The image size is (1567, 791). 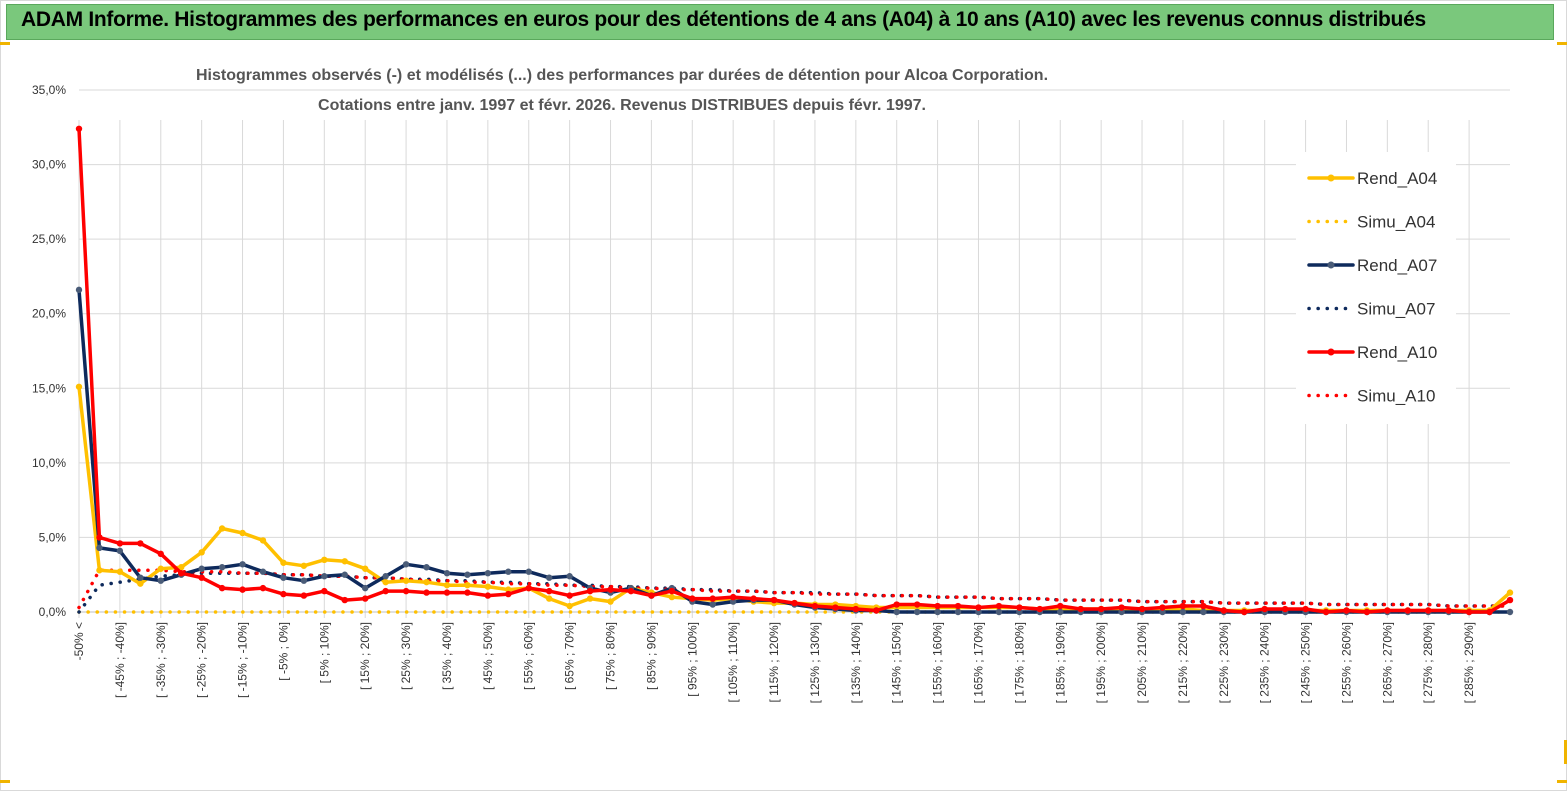 I want to click on corner-mark-side-right, so click(x=1560, y=752).